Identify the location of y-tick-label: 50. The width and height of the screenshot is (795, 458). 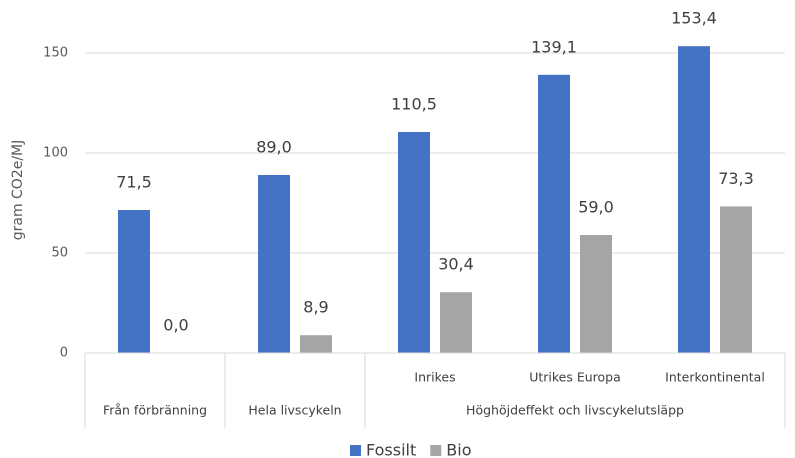
(59, 253).